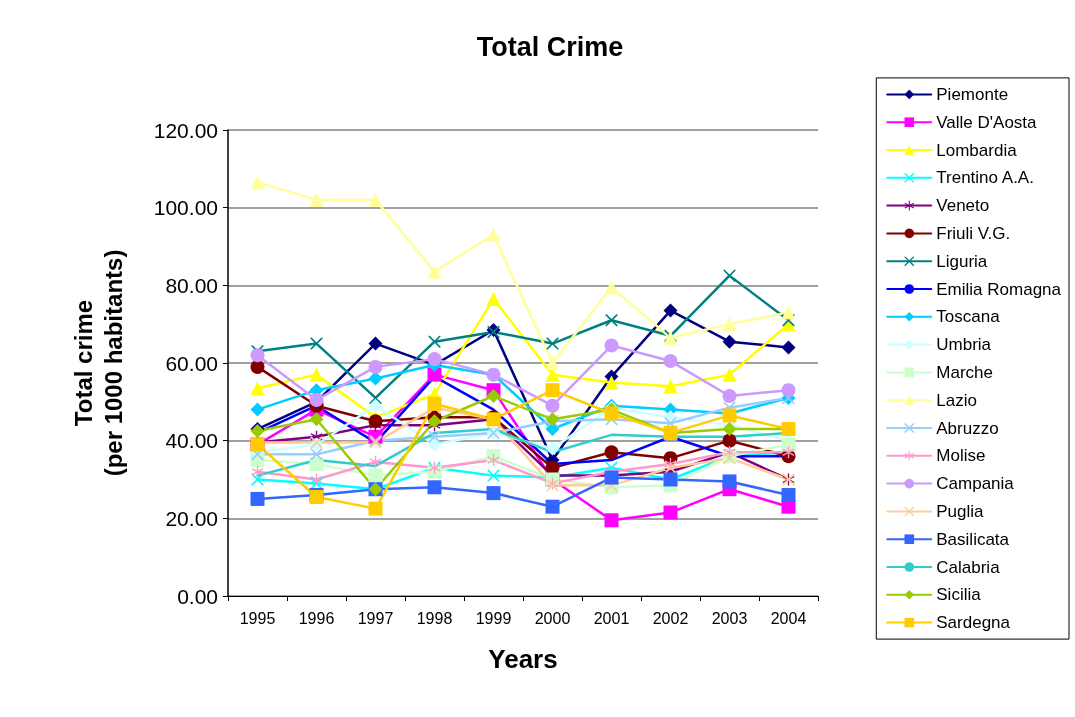  I want to click on legend-label: Lombardia, so click(977, 150).